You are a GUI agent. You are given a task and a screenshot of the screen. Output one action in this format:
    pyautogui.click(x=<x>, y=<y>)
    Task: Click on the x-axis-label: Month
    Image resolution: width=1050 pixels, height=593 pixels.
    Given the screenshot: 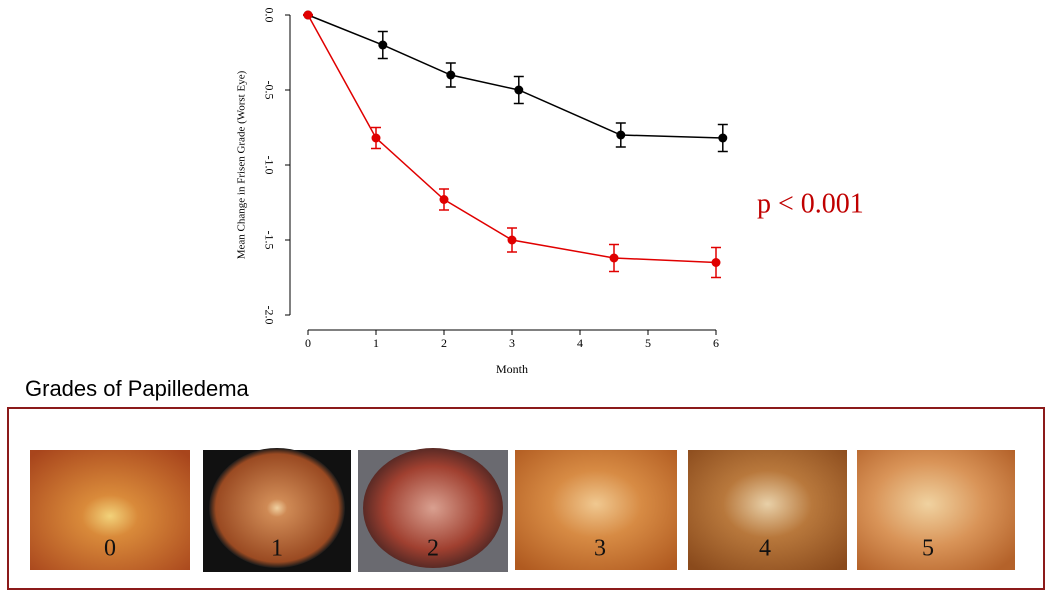 What is the action you would take?
    pyautogui.click(x=512, y=369)
    